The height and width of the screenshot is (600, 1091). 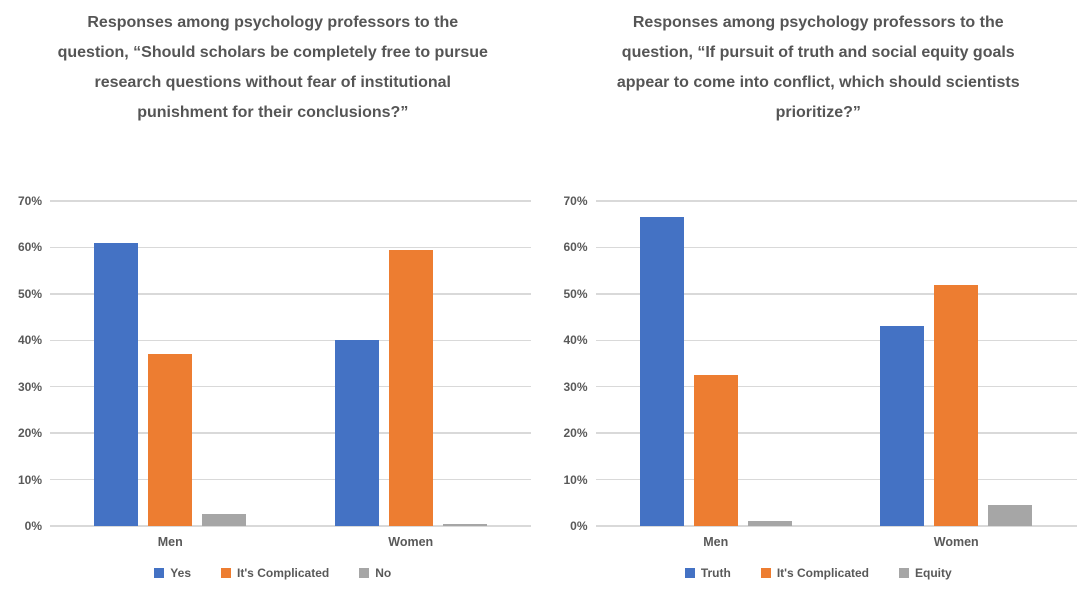 I want to click on bar-men-yes, so click(x=116, y=384).